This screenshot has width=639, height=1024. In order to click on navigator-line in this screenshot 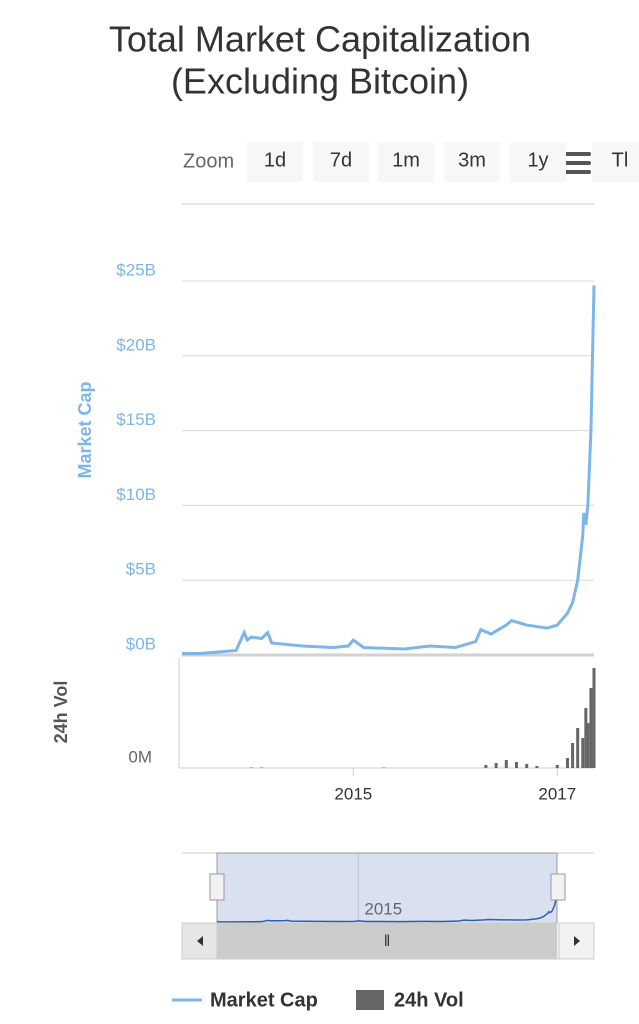, I will do `click(387, 909)`.